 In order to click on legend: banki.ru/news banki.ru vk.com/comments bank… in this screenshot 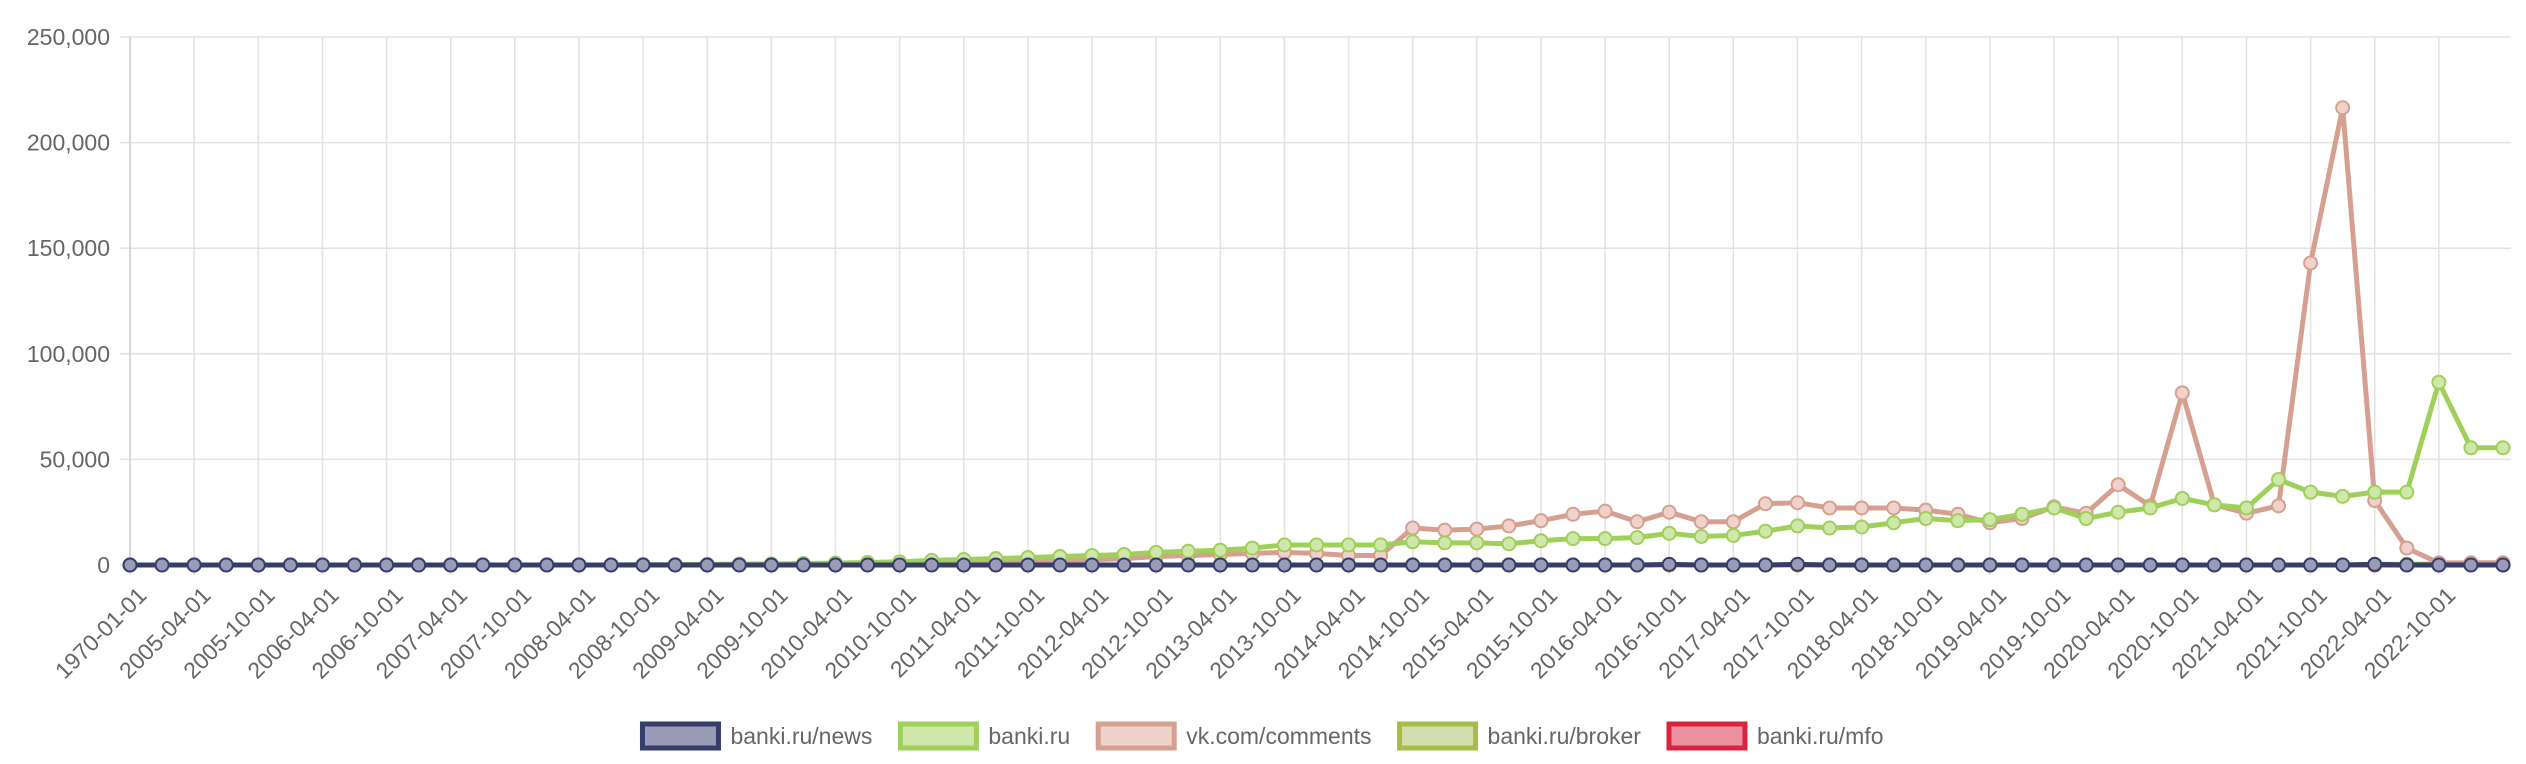, I will do `click(1262, 736)`.